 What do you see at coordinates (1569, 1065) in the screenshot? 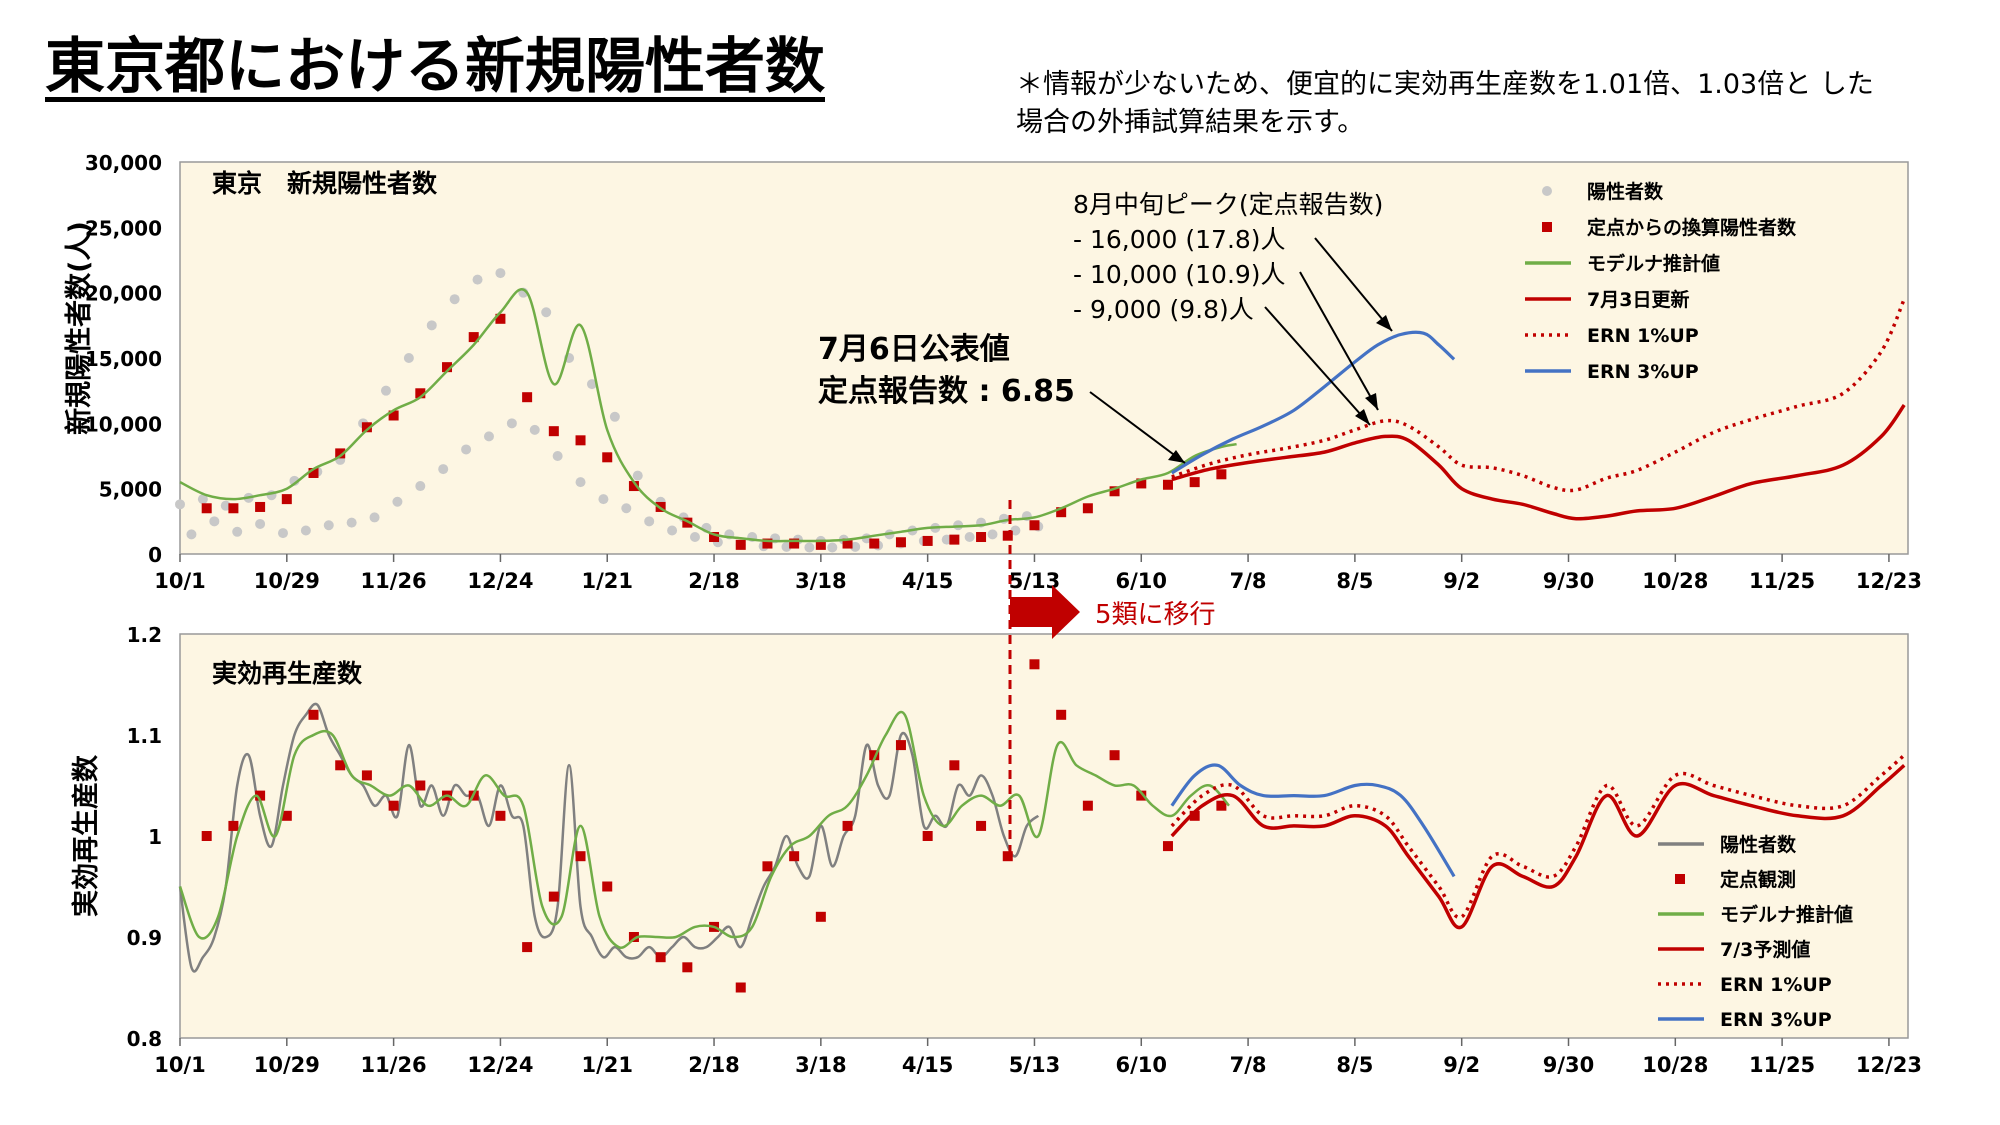
I see `bottom-x-tick-label: 9/30` at bounding box center [1569, 1065].